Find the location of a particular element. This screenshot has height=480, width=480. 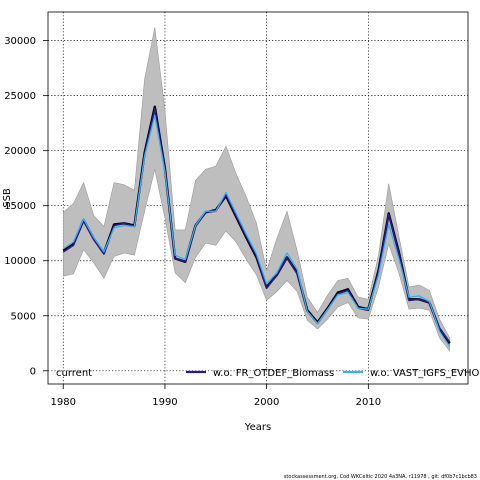

y-tick-label: 20000 is located at coordinates (20, 151).